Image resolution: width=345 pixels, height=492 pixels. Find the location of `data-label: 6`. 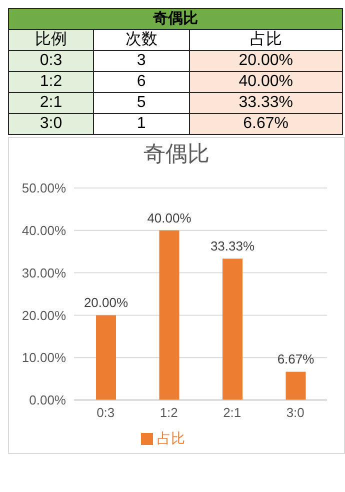

data-label: 6 is located at coordinates (142, 82).